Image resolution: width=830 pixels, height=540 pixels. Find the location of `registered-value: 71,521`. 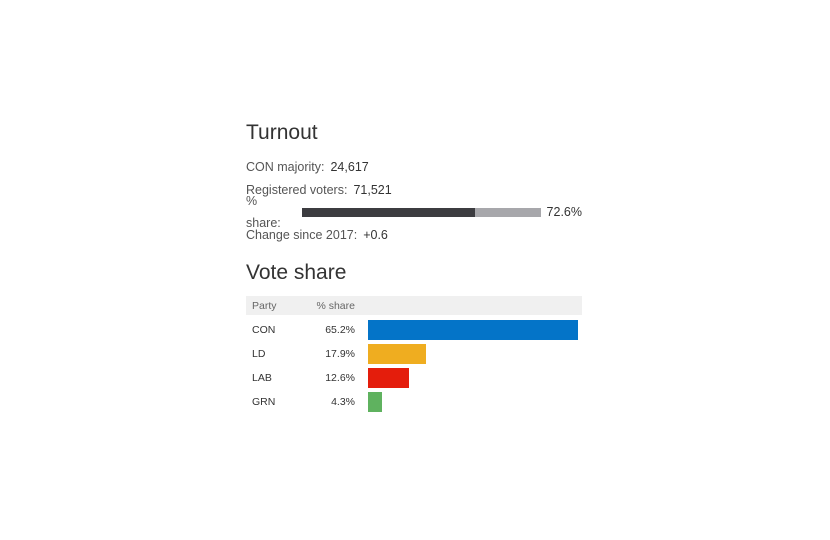

registered-value: 71,521 is located at coordinates (372, 189).